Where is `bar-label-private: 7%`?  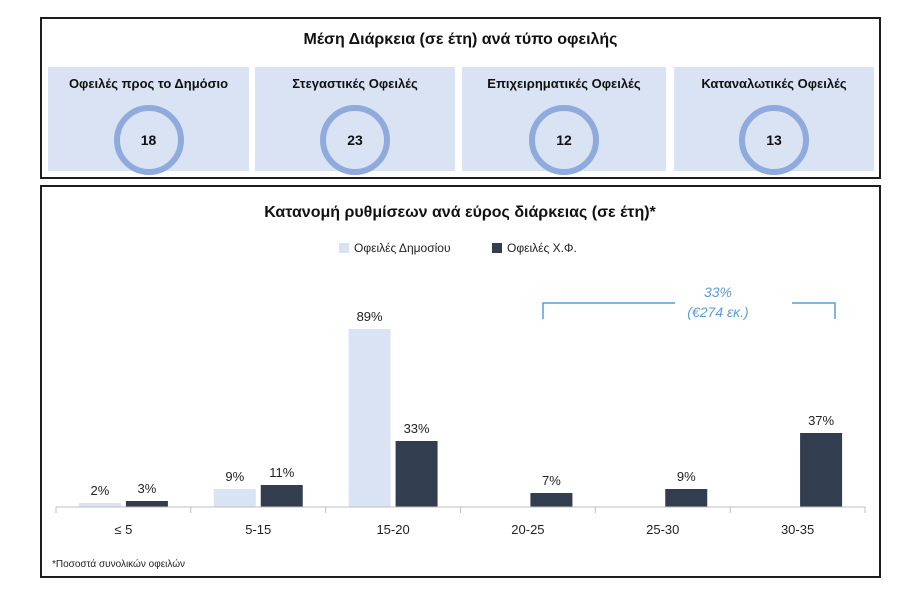
bar-label-private: 7% is located at coordinates (551, 480).